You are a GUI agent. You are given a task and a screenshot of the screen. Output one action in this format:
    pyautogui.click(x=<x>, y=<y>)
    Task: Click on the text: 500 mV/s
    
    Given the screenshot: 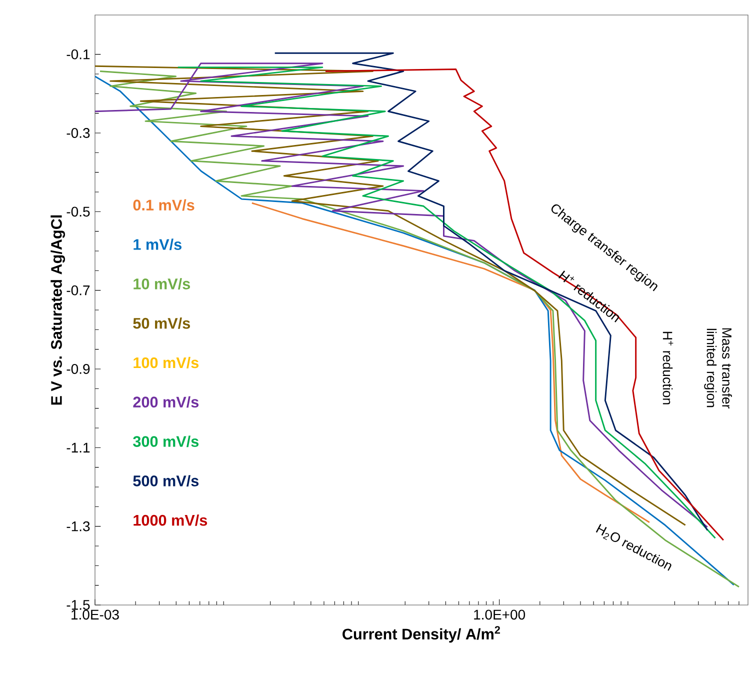 What is the action you would take?
    pyautogui.click(x=166, y=481)
    